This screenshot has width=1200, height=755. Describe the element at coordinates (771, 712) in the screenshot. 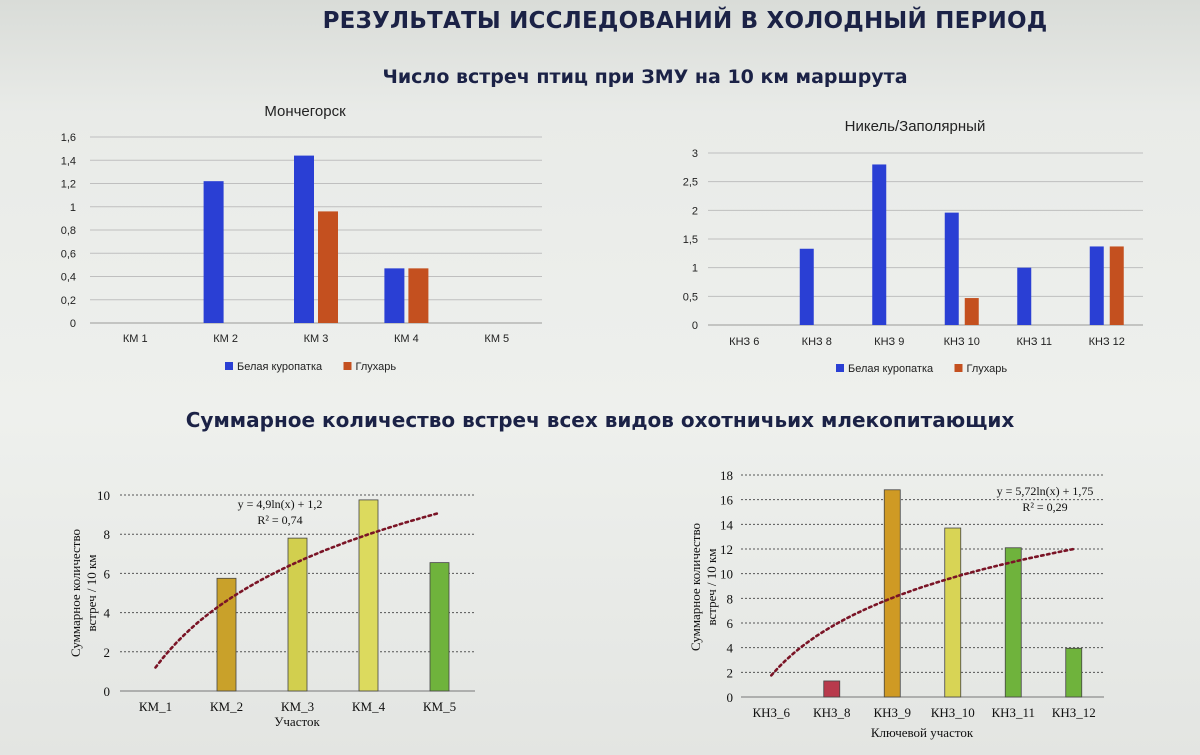

I see `x-tick-label: КНЗ_6` at that location.